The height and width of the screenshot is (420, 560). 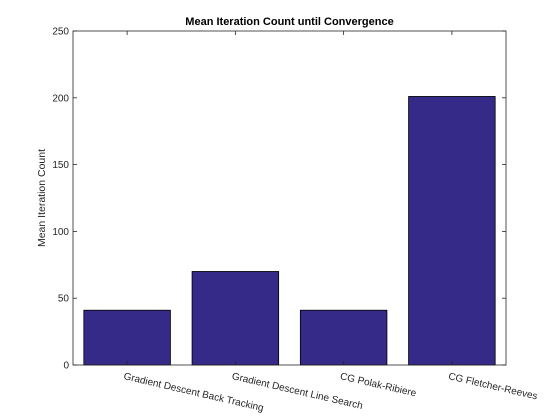 I want to click on y-axis-label: Mean Iteration Count, so click(x=42, y=198).